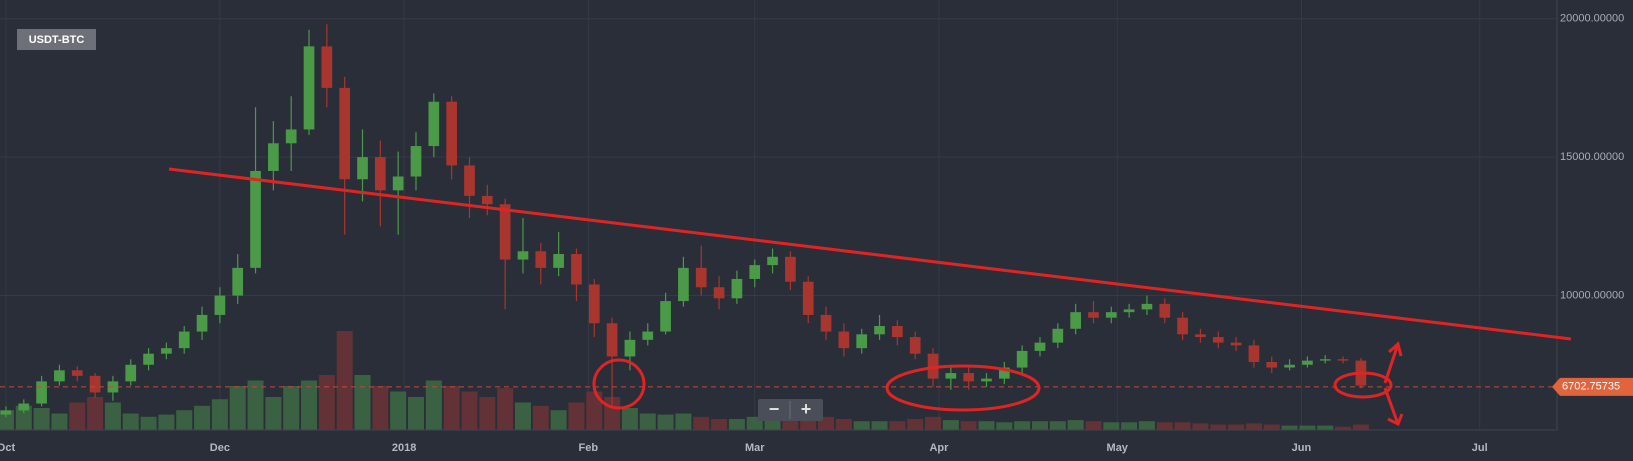 The image size is (1633, 461). What do you see at coordinates (774, 409) in the screenshot?
I see `zoom-out-button: −` at bounding box center [774, 409].